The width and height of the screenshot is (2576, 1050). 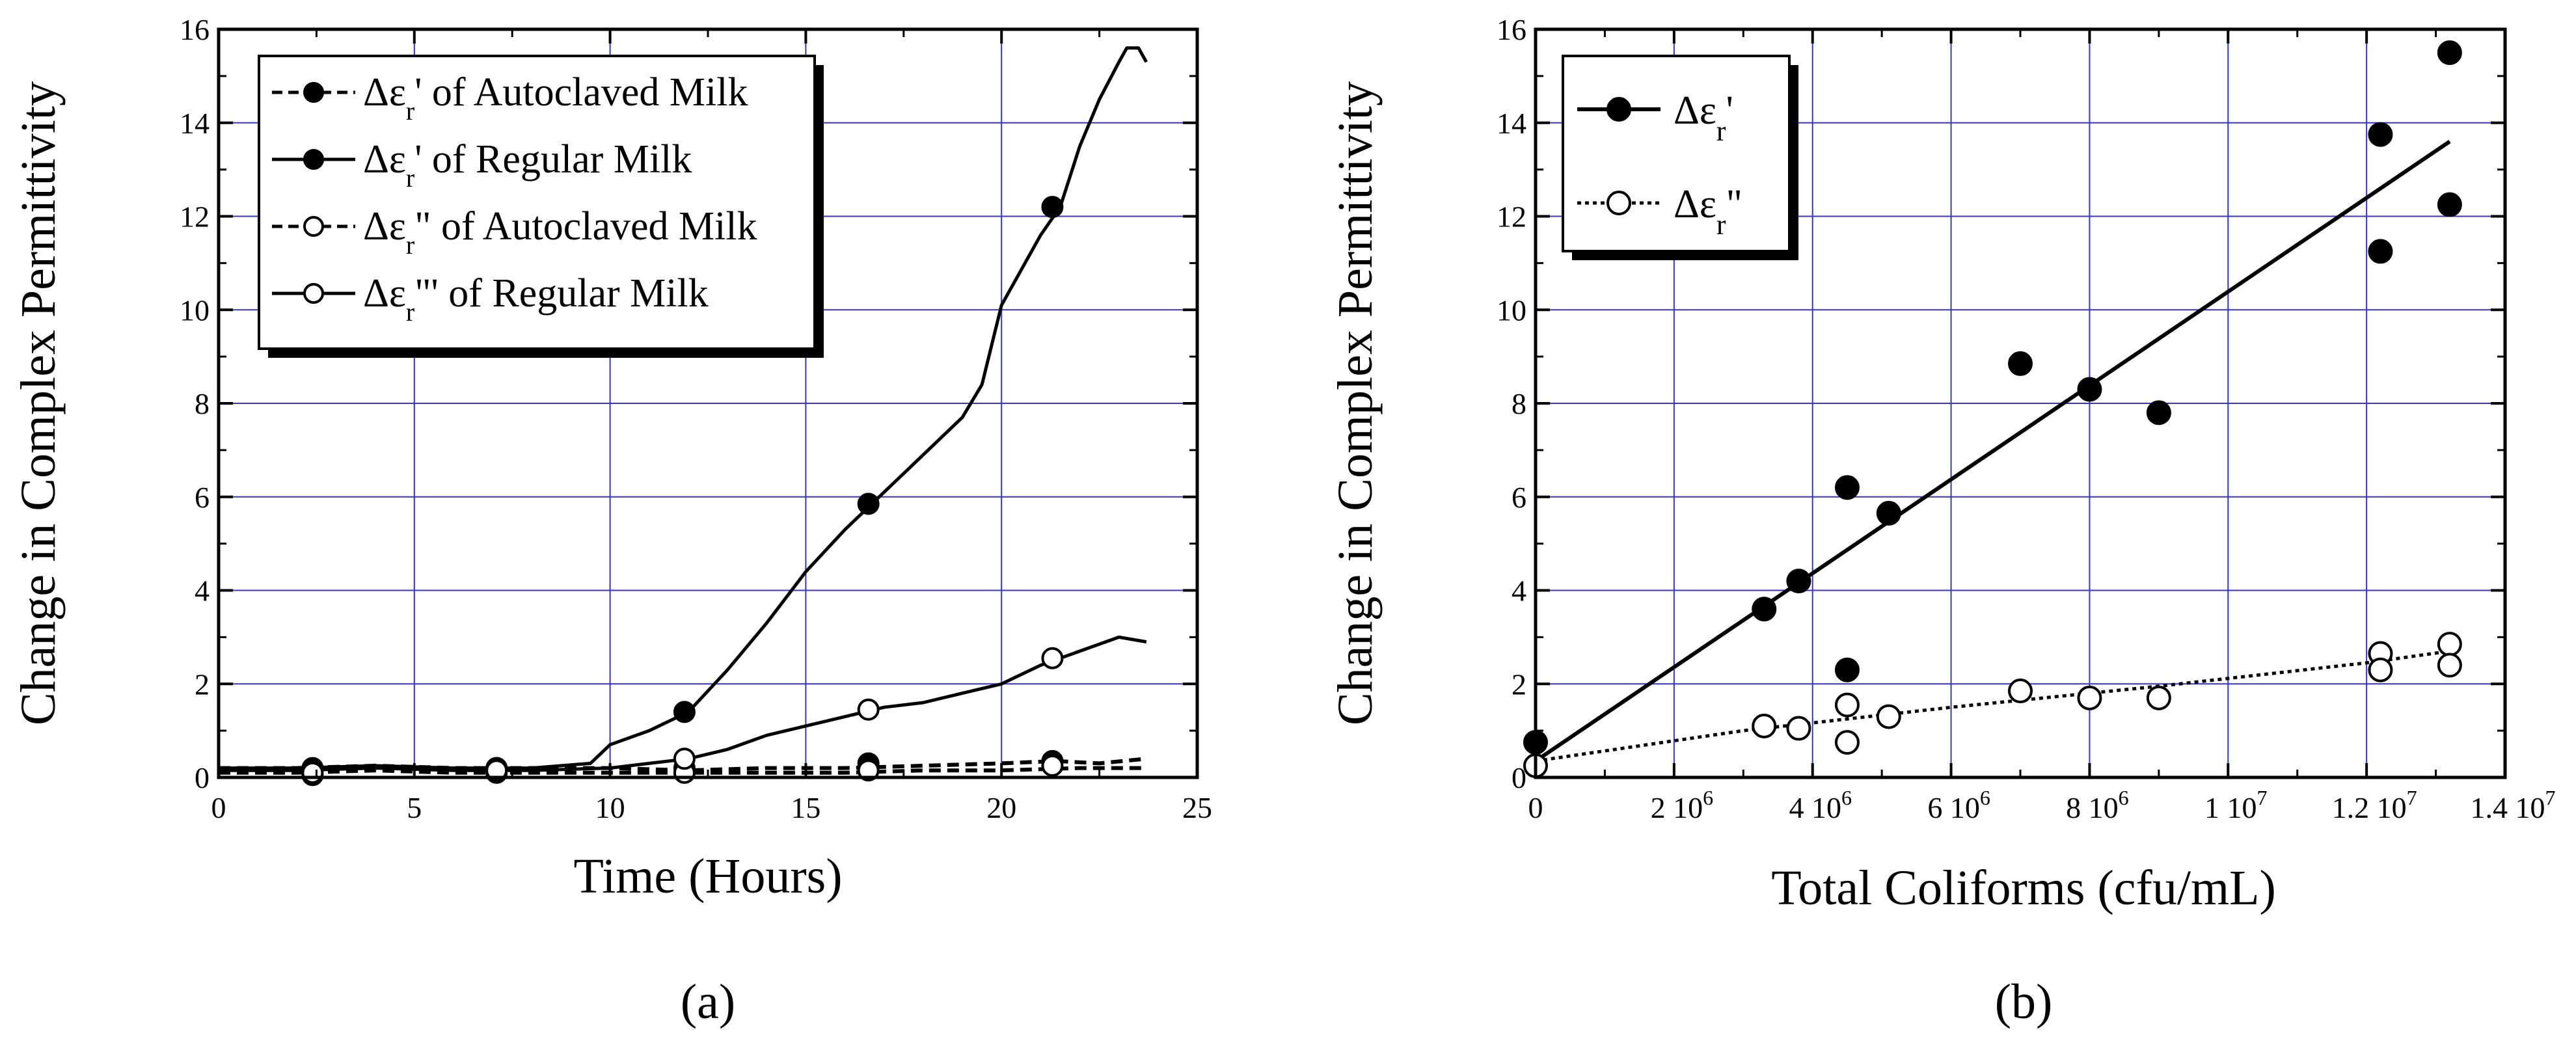 What do you see at coordinates (414, 807) in the screenshot?
I see `x-tick-label: 5` at bounding box center [414, 807].